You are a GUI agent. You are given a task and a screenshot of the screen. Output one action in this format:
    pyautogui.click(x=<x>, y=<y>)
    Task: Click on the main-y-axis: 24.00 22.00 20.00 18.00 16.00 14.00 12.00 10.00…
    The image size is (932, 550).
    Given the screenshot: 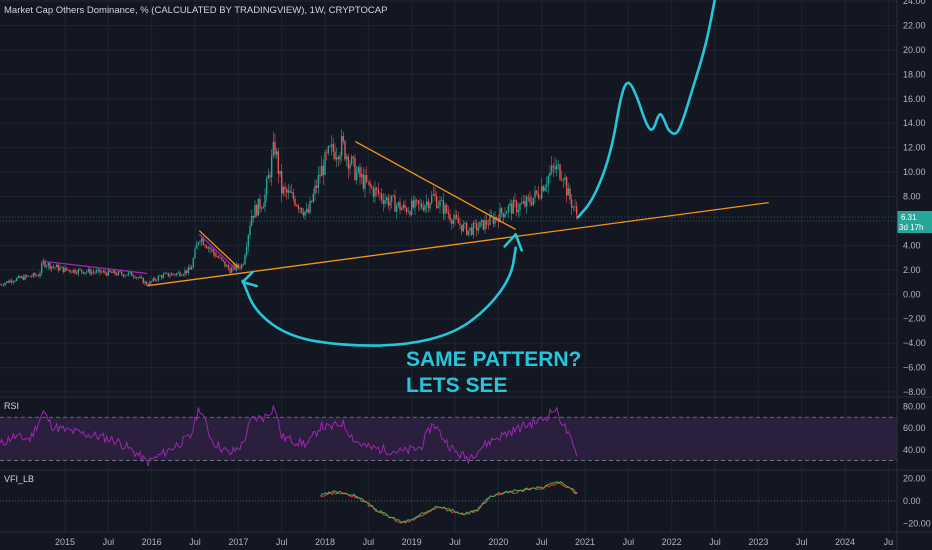 What is the action you would take?
    pyautogui.click(x=914, y=198)
    